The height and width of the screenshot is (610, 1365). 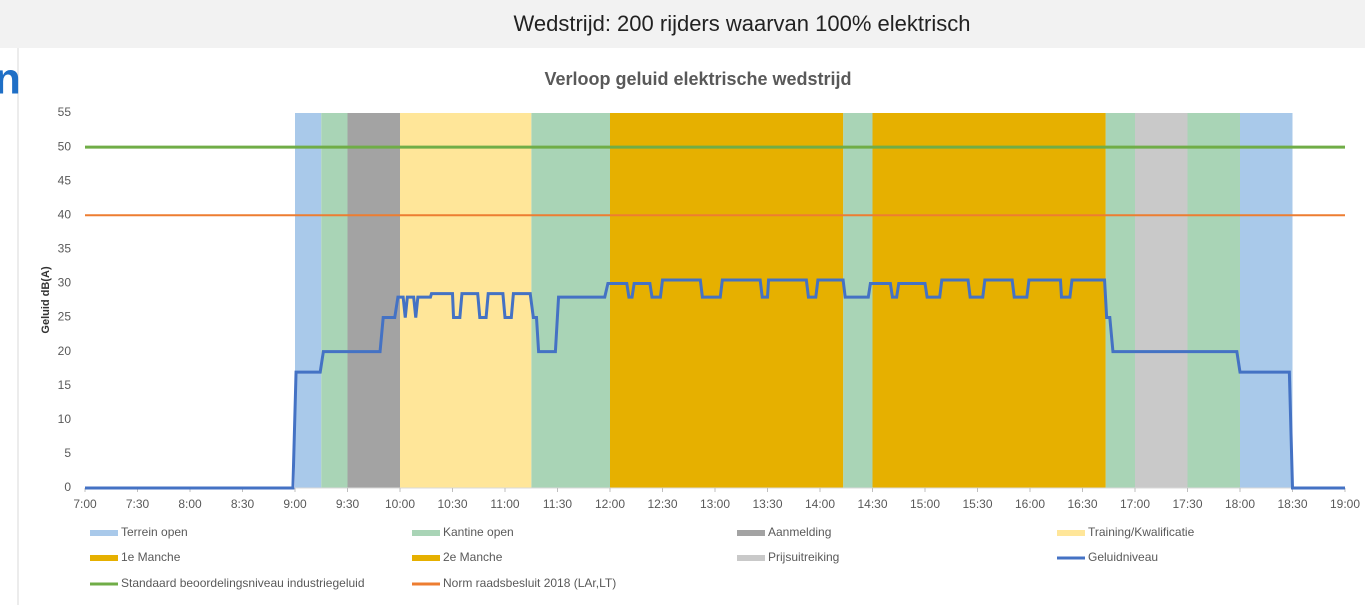 What do you see at coordinates (190, 504) in the screenshot?
I see `x-tick-label: 8:00` at bounding box center [190, 504].